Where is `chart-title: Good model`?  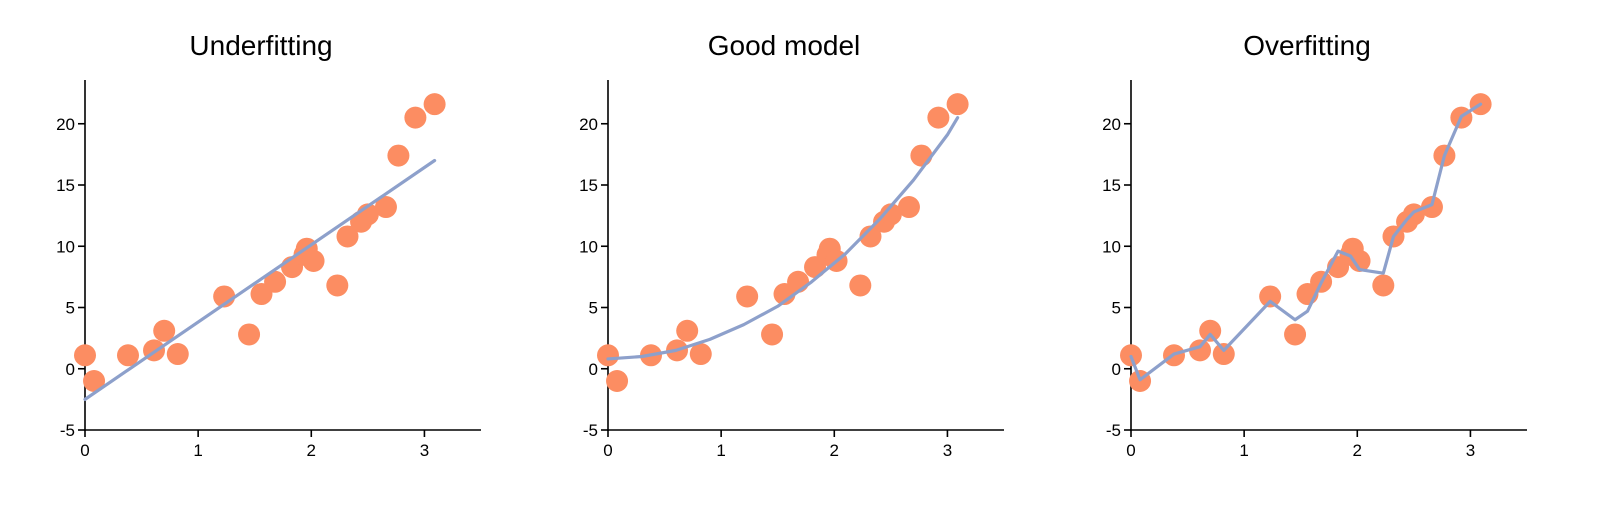 chart-title: Good model is located at coordinates (784, 45).